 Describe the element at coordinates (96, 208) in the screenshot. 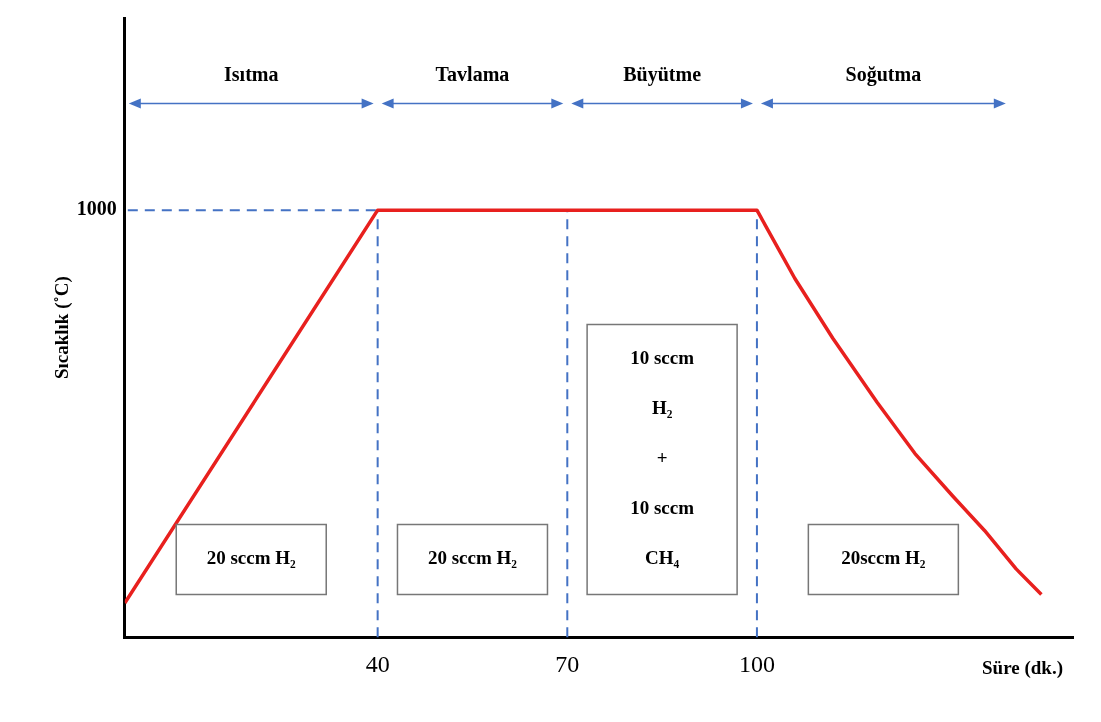

I see `ref-line-label: 1000` at that location.